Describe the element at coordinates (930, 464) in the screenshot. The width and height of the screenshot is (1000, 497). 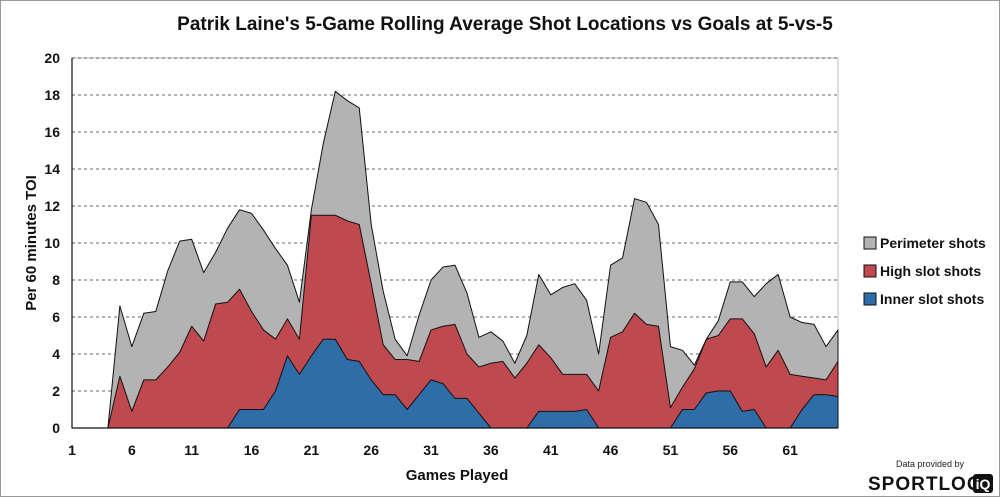
I see `credit-line: Data provided by` at that location.